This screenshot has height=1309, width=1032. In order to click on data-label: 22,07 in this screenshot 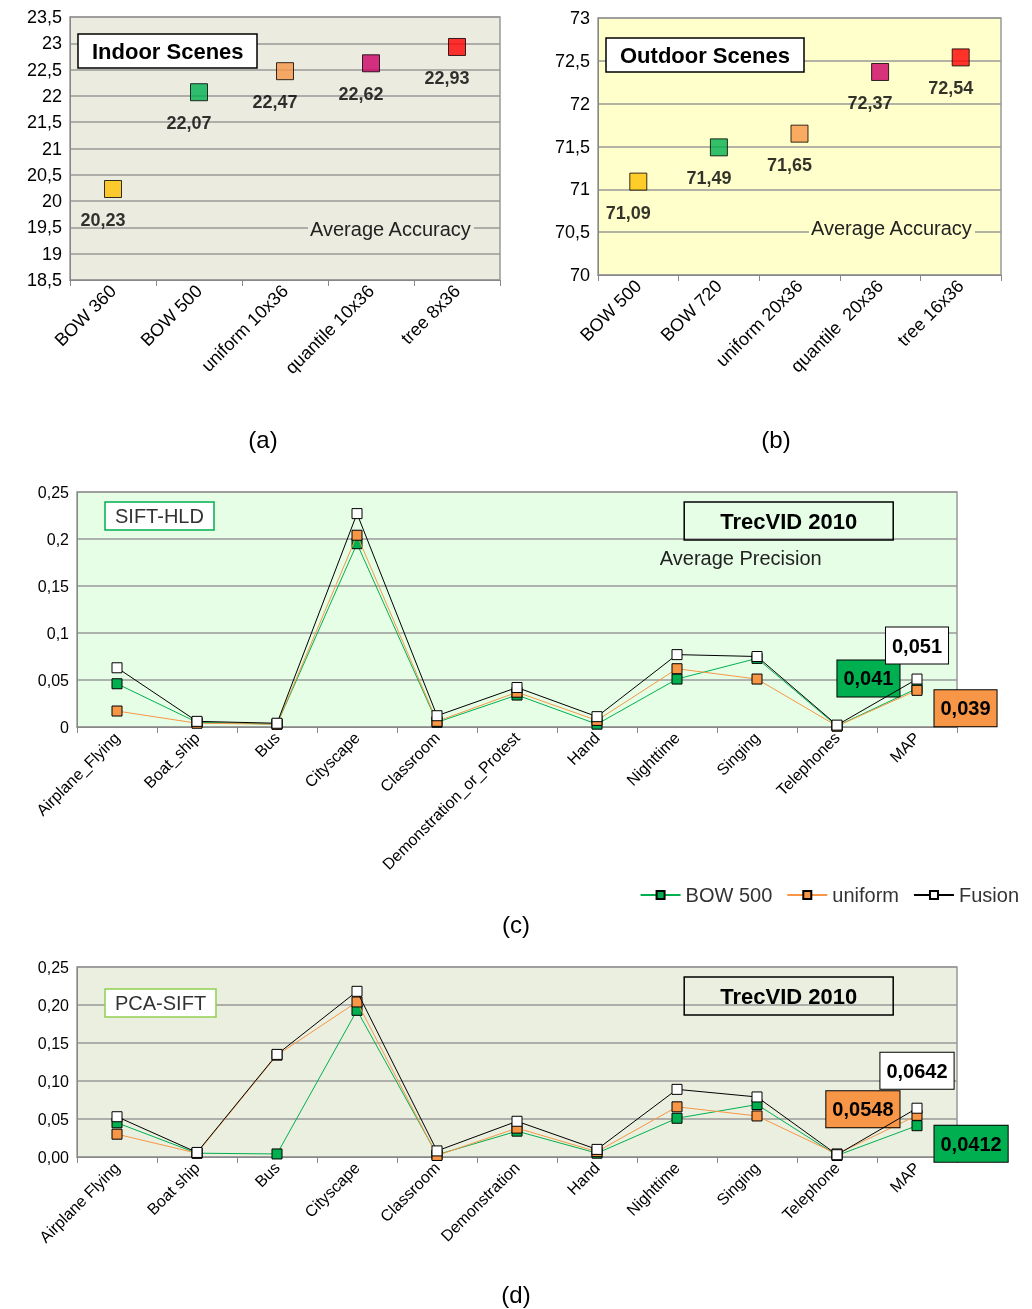, I will do `click(189, 123)`.